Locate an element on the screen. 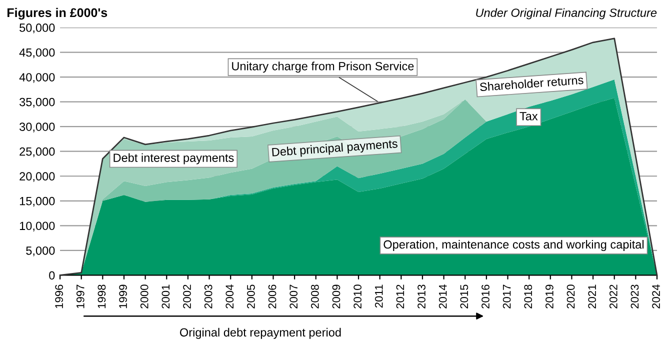  x-tick-label: 2023 is located at coordinates (634, 296).